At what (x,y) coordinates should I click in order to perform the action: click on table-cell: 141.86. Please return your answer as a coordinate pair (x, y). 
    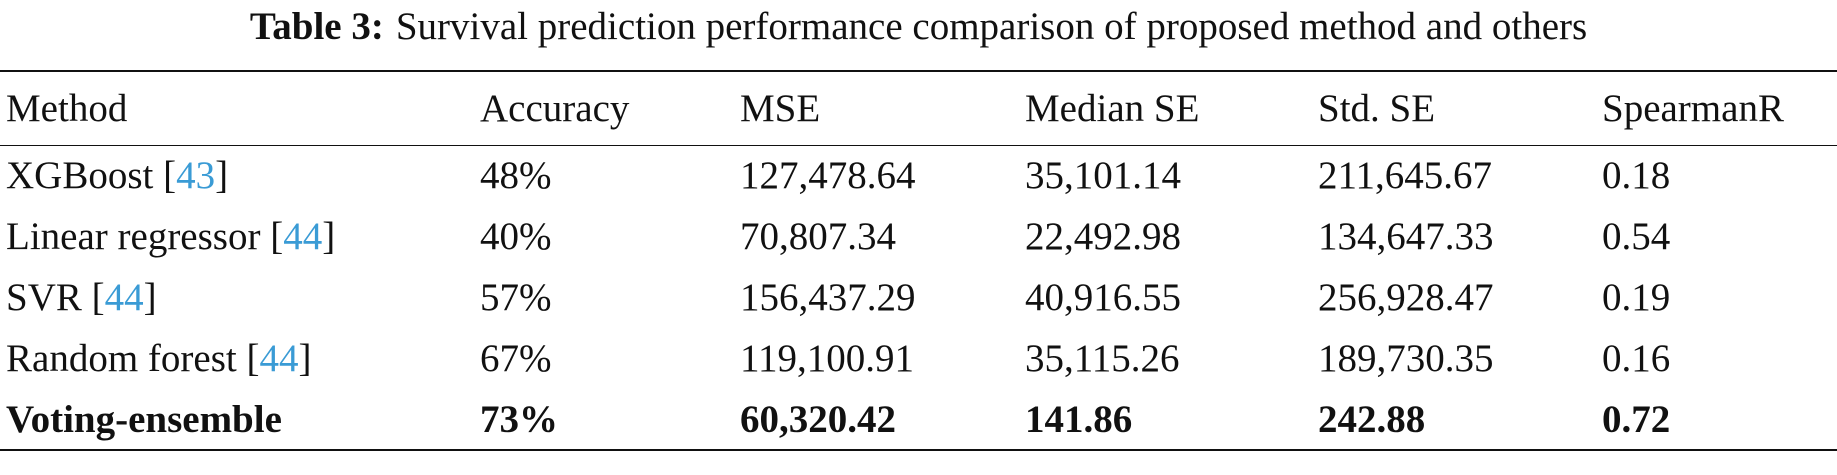
    Looking at the image, I should click on (1079, 419).